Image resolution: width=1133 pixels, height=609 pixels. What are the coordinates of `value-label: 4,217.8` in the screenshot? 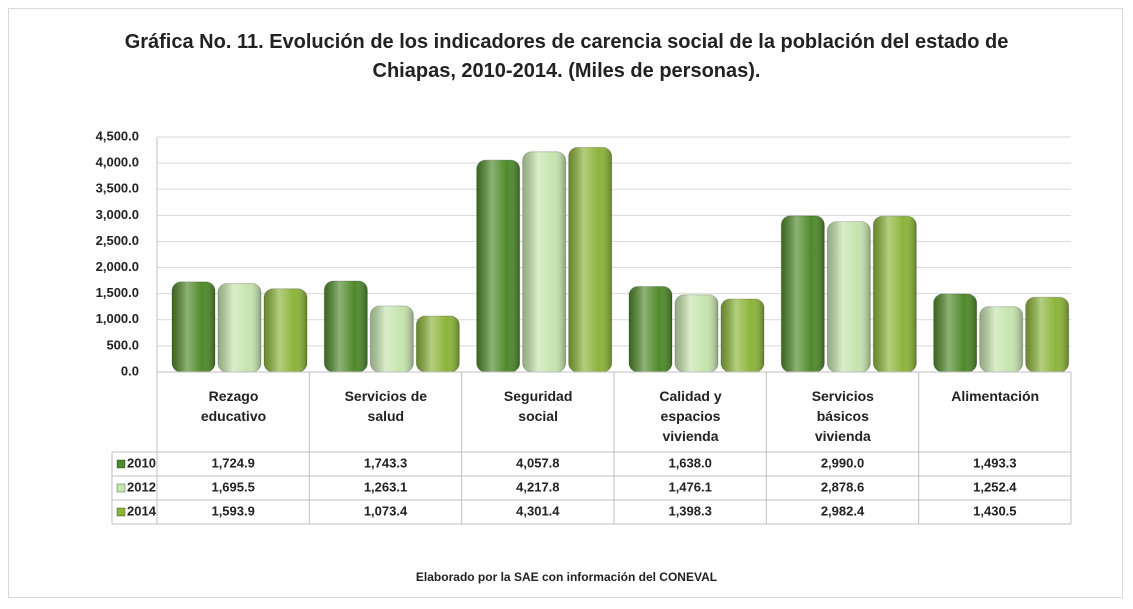 It's located at (537, 486).